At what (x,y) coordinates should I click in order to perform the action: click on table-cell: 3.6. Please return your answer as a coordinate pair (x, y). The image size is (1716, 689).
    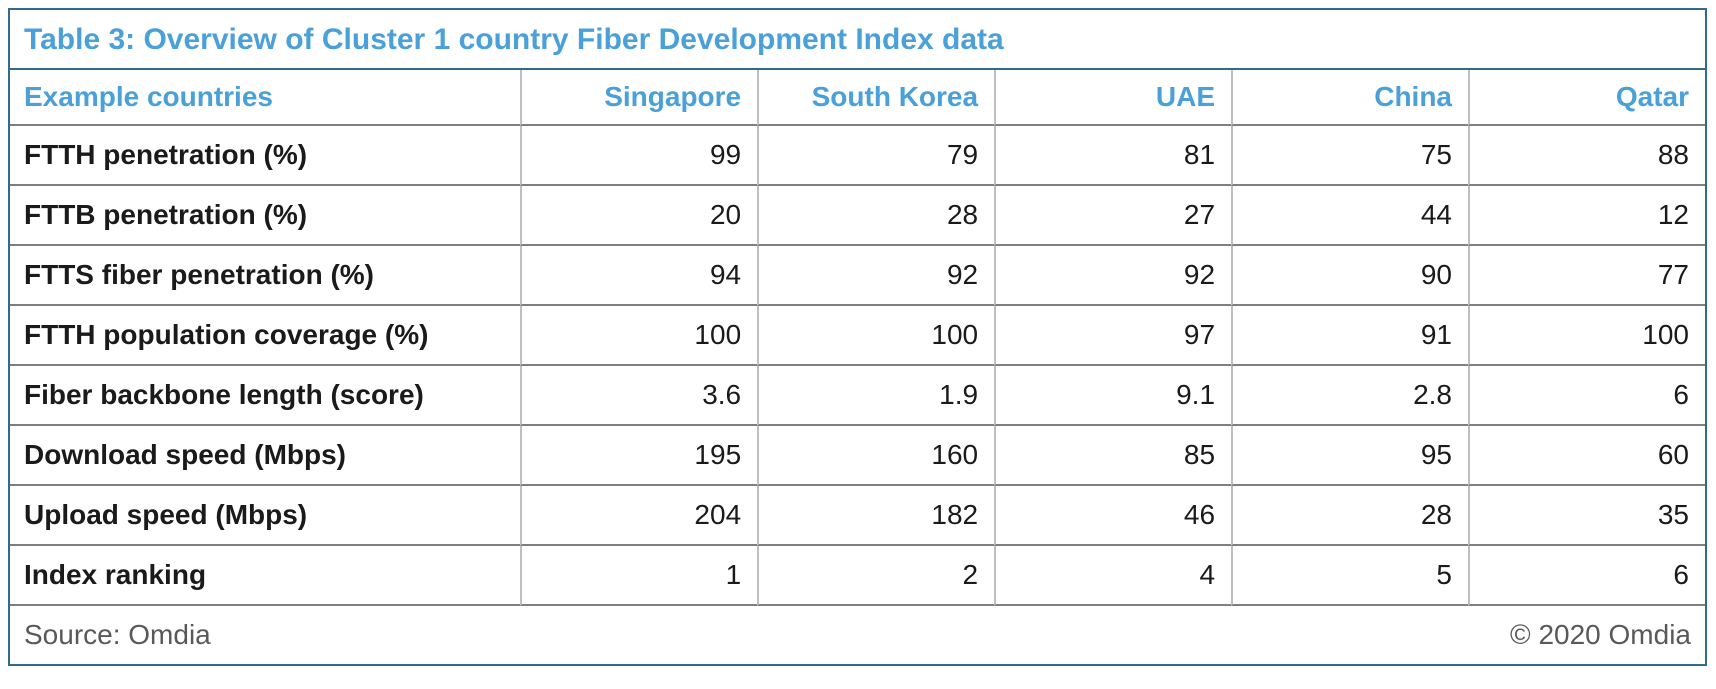
    Looking at the image, I should click on (639, 396).